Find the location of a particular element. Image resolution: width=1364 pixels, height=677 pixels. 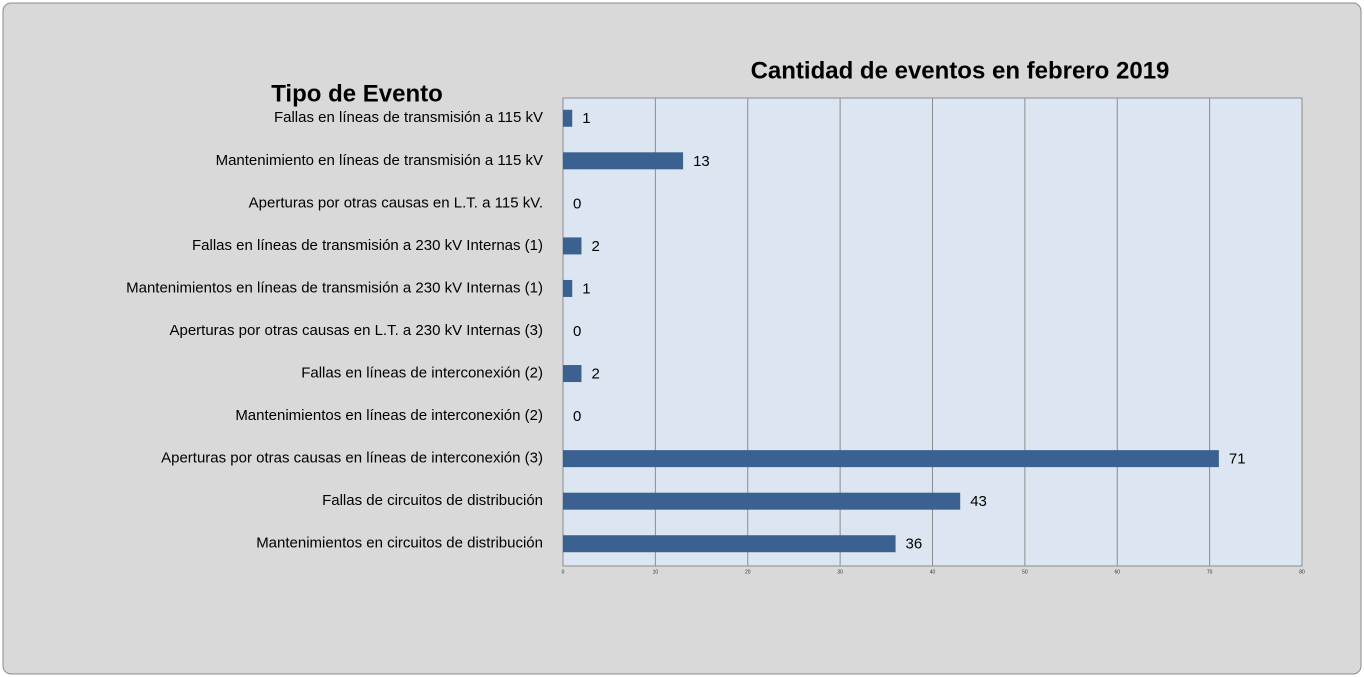

x-tick-label: 10 is located at coordinates (656, 572).